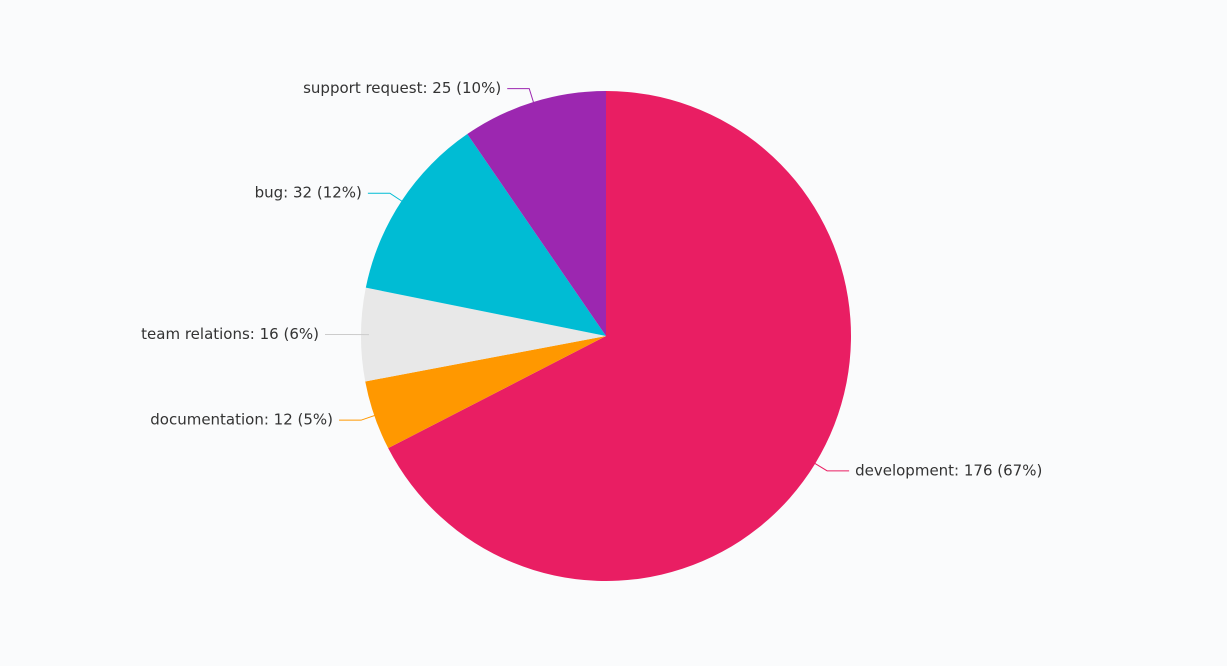 The height and width of the screenshot is (666, 1227). Describe the element at coordinates (402, 88) in the screenshot. I see `slice-label: support request: 25 (10%)` at that location.